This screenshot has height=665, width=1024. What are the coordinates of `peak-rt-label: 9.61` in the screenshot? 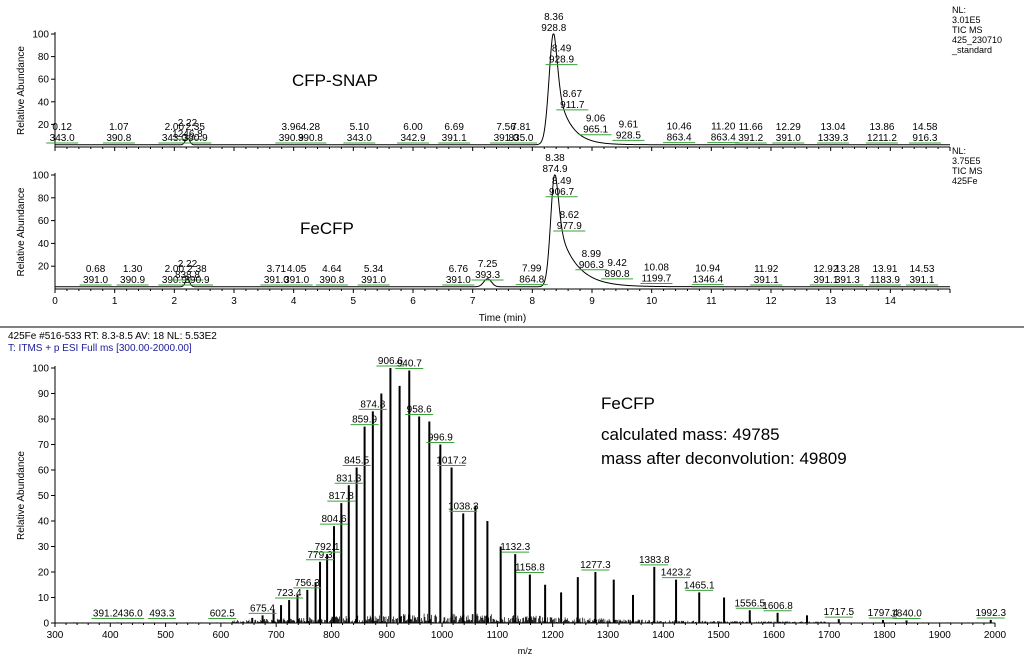 It's located at (629, 124).